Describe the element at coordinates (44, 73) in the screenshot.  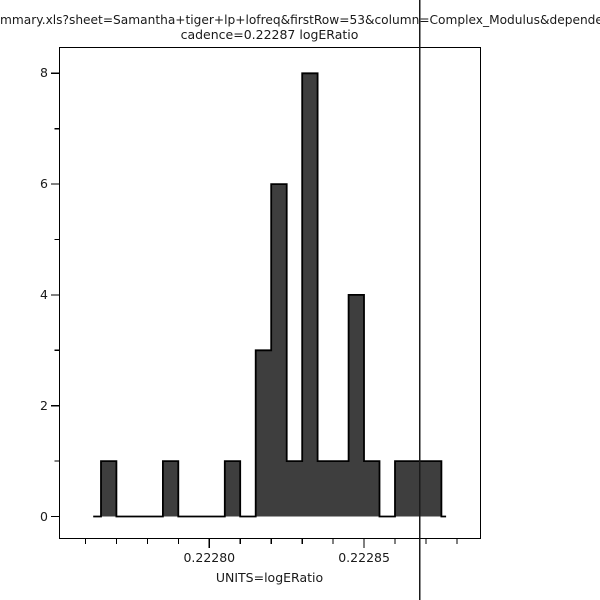
I see `y-tick-label-8: 8` at that location.